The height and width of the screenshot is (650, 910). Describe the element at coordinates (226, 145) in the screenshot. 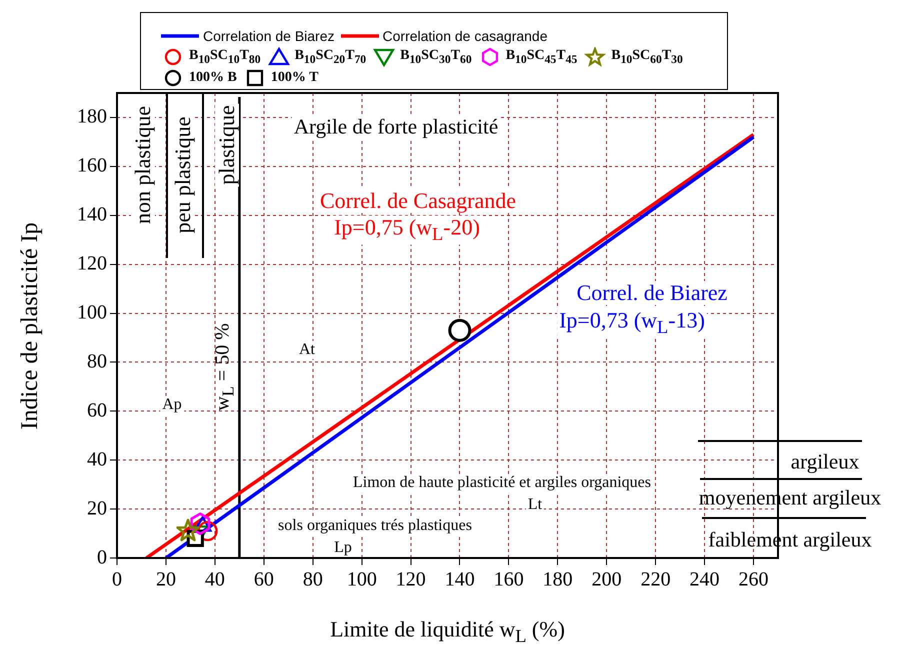

I see `annotation: plastique` at that location.